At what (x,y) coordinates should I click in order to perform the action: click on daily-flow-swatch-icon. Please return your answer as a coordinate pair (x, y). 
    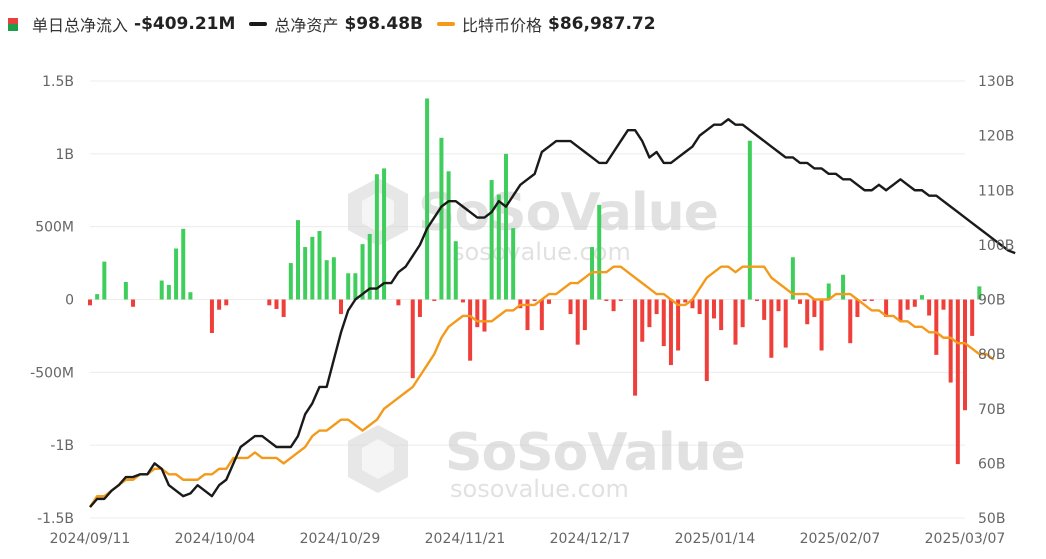
    Looking at the image, I should click on (13, 24).